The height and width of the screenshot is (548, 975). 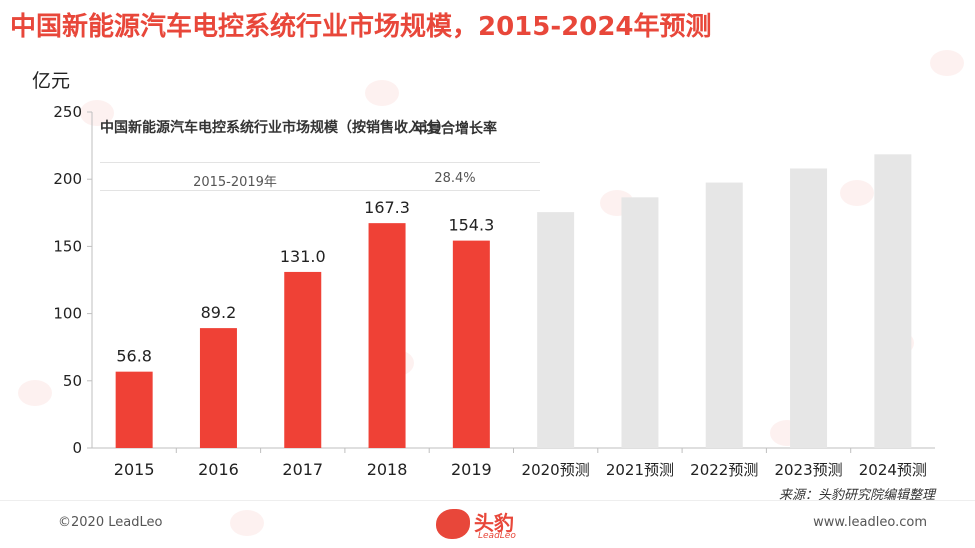 I want to click on x-tick-label: 2022预测, so click(x=724, y=470).